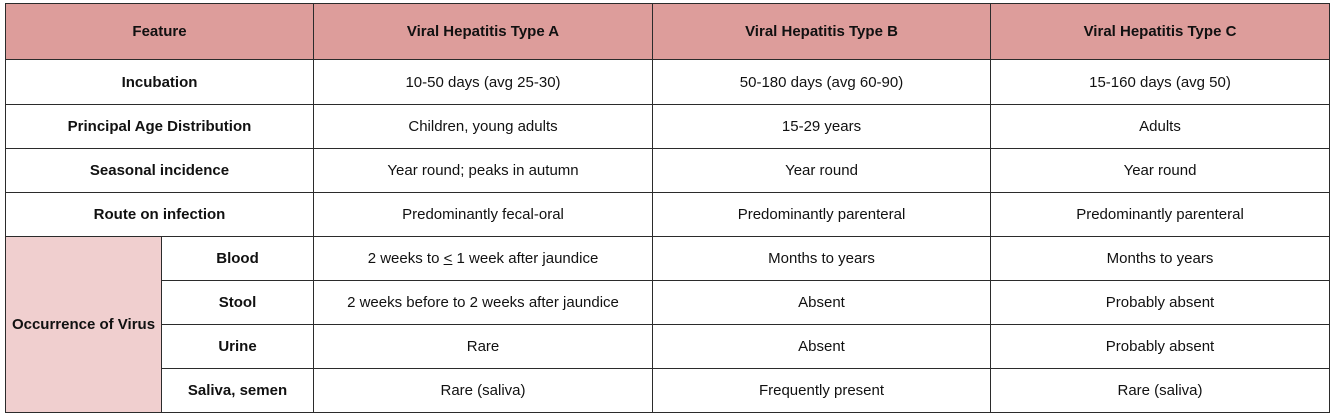  Describe the element at coordinates (159, 31) in the screenshot. I see `header-feature: Feature` at that location.